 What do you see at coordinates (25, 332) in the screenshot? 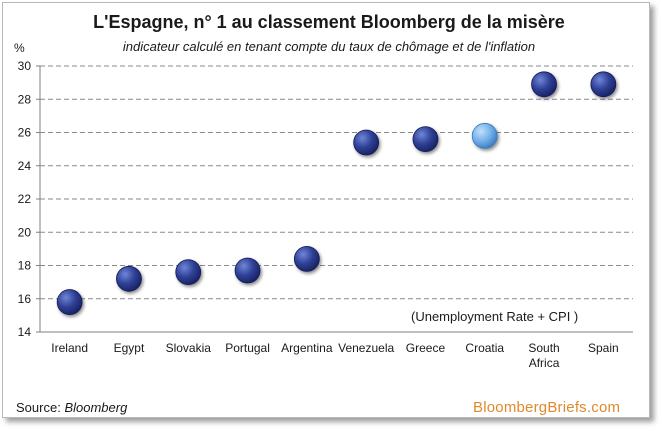
I see `y-tick-label: 14` at bounding box center [25, 332].